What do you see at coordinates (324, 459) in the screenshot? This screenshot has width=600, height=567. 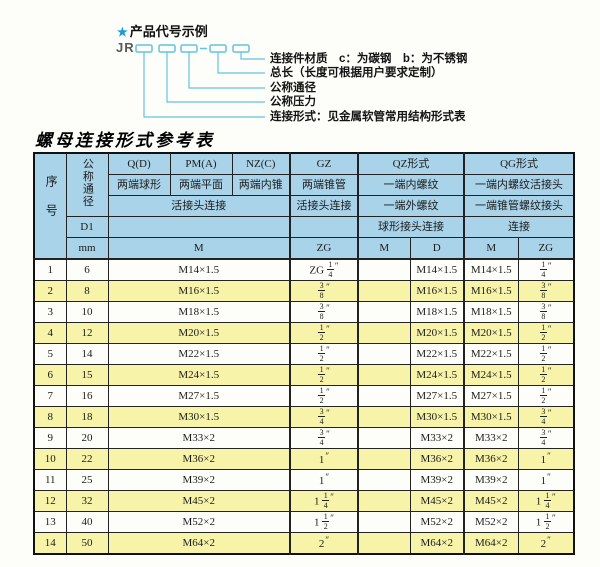 I see `cell-gz-size: 1″` at bounding box center [324, 459].